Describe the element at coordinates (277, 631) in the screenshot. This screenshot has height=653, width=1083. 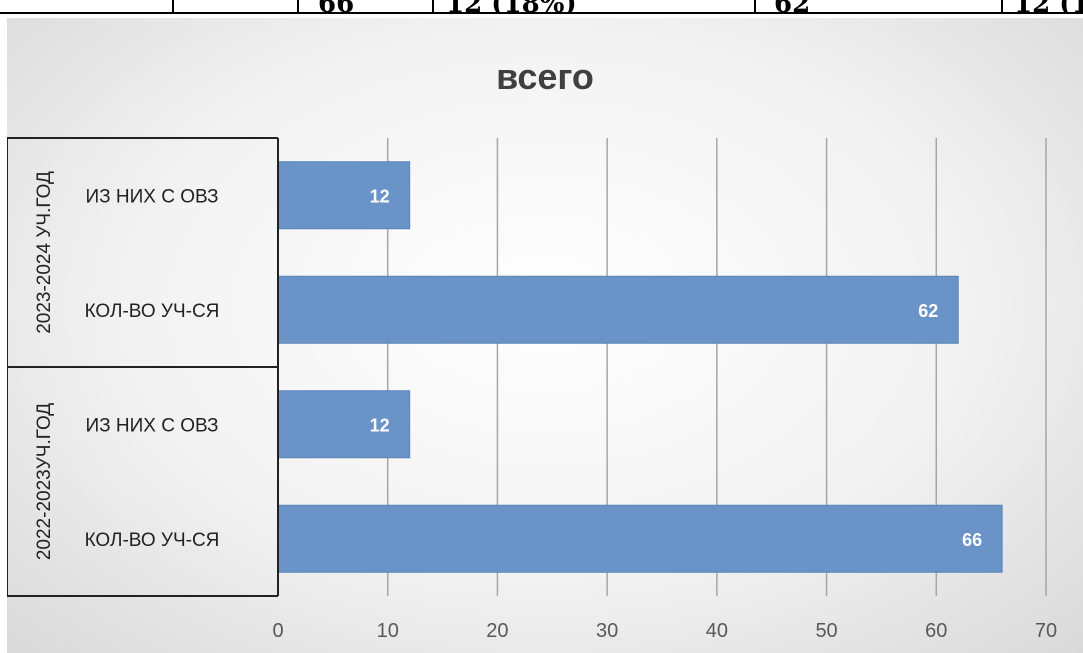
I see `x-tick-label: 0` at that location.